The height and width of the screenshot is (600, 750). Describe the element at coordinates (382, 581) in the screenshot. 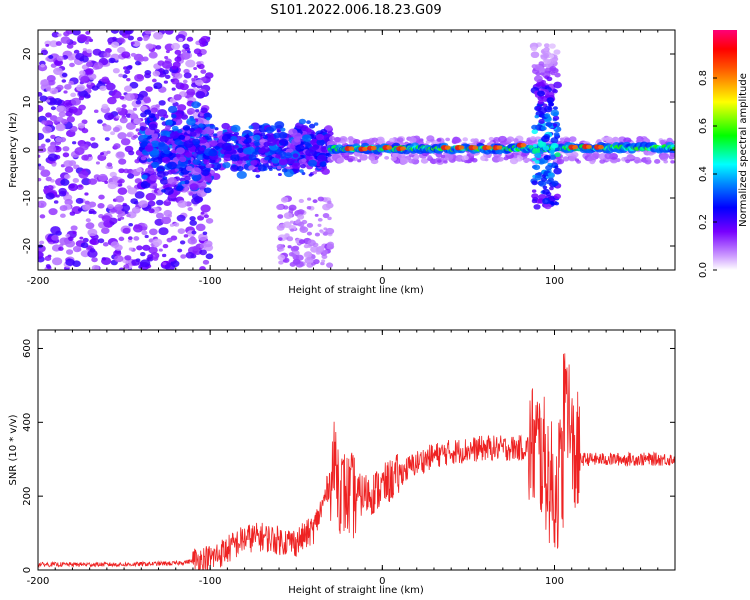

I see `snr-xtick-label: 0` at that location.